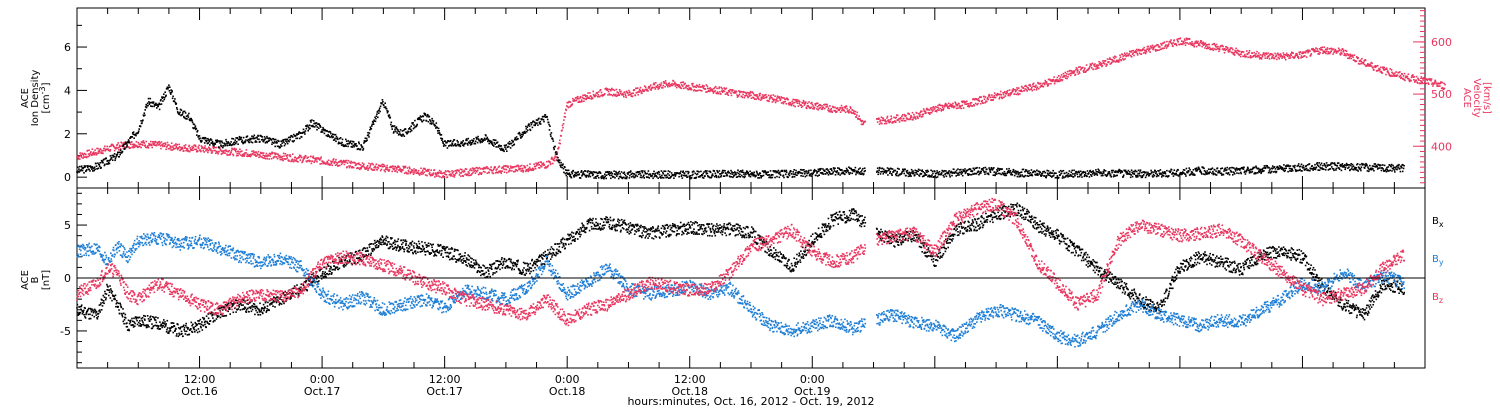  What do you see at coordinates (322, 391) in the screenshot?
I see `x-tick-label-date: Oct.17` at bounding box center [322, 391].